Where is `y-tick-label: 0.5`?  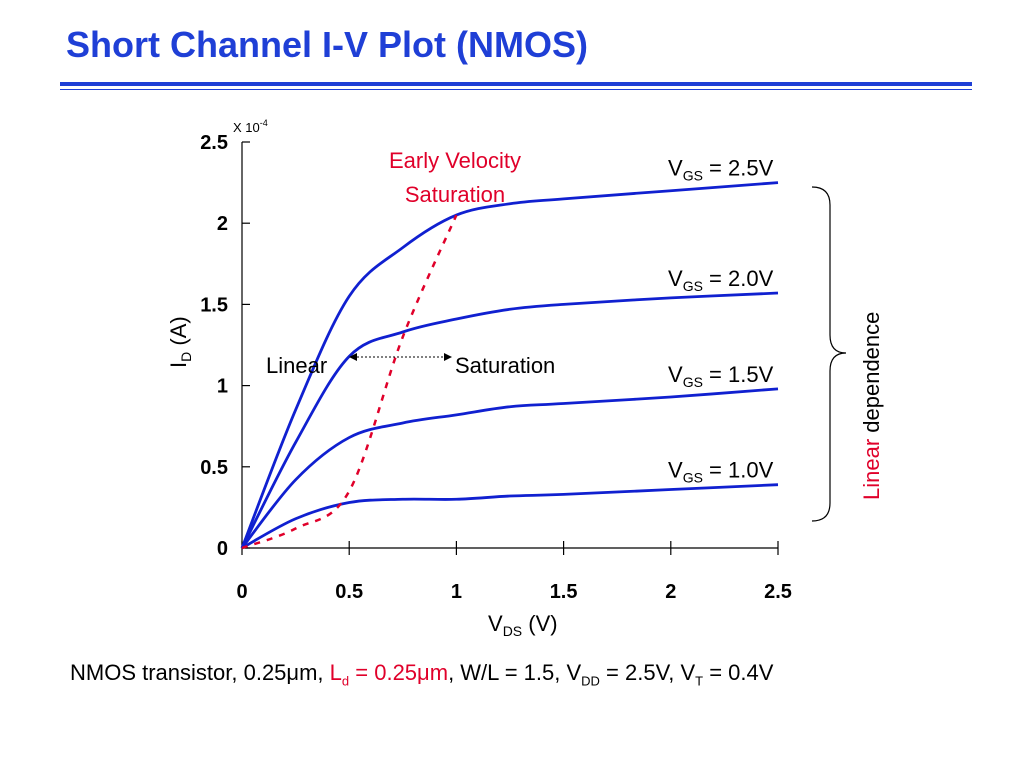 y-tick-label: 0.5 is located at coordinates (214, 468).